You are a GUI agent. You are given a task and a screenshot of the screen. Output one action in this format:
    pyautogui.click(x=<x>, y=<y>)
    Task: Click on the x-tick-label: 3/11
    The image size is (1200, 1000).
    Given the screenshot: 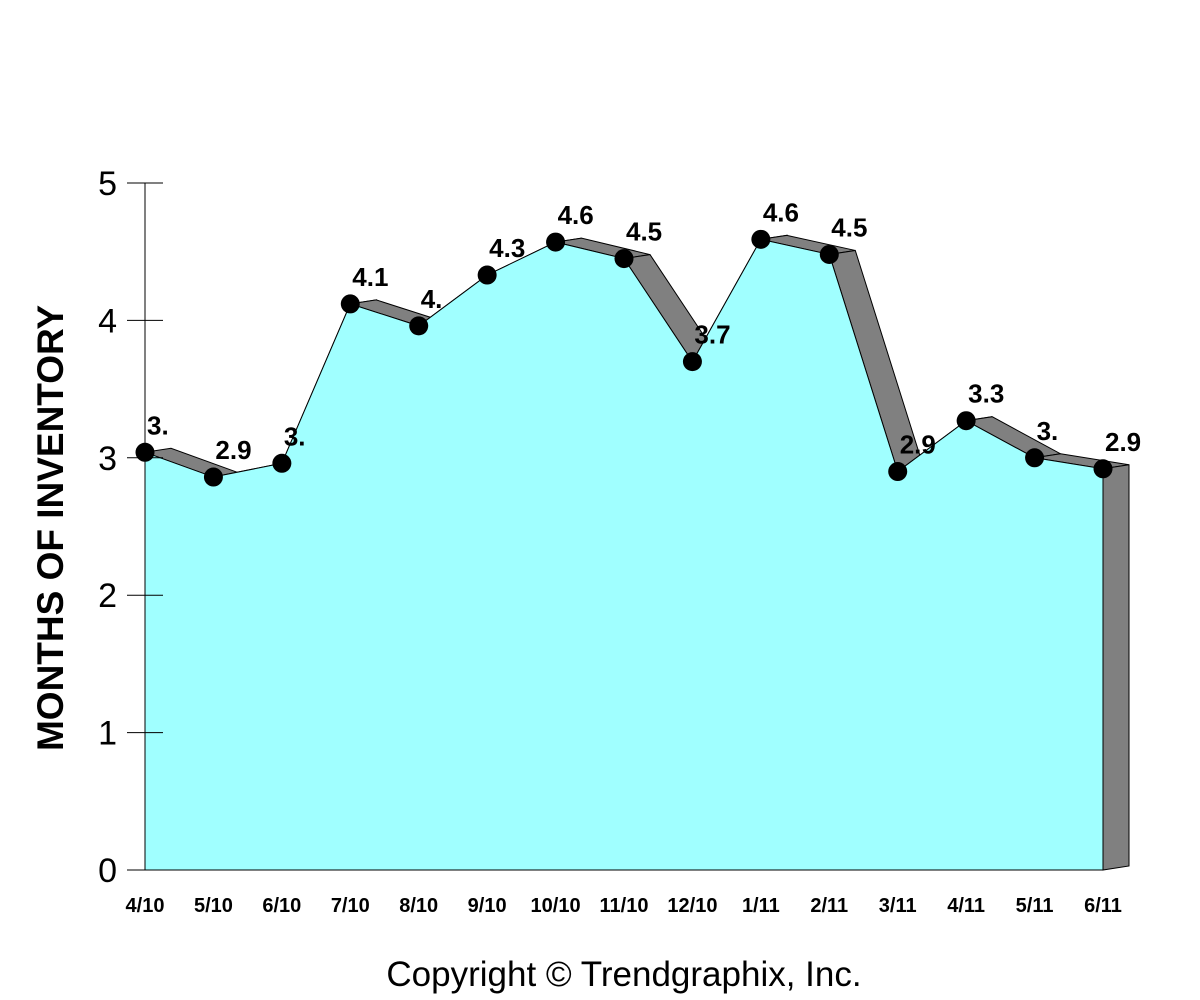 What is the action you would take?
    pyautogui.click(x=898, y=906)
    